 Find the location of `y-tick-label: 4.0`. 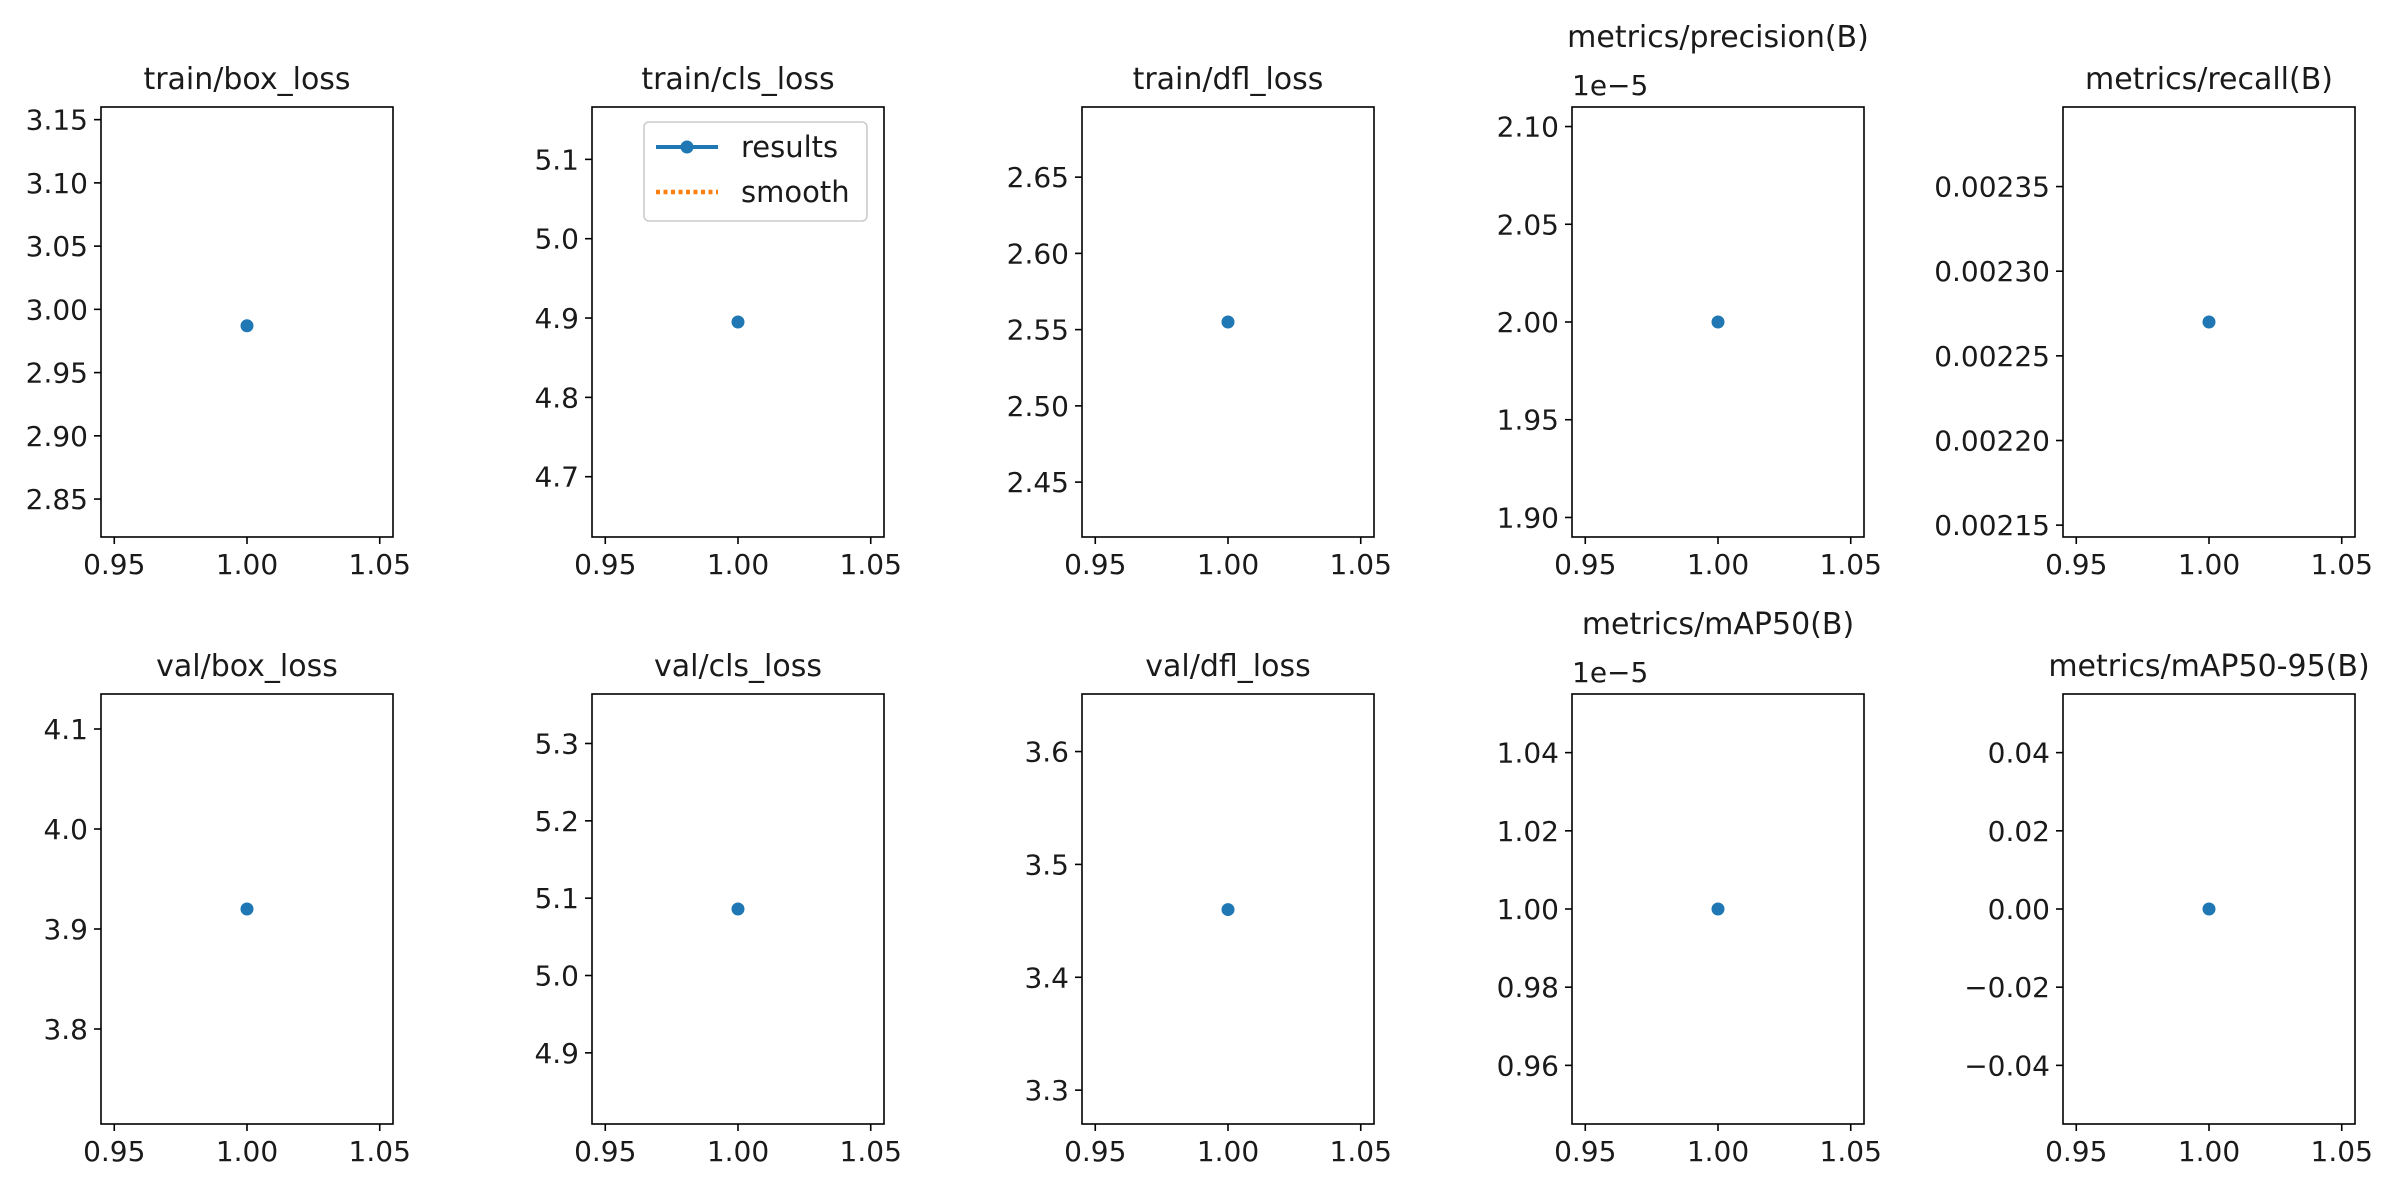

y-tick-label: 4.0 is located at coordinates (65, 829).